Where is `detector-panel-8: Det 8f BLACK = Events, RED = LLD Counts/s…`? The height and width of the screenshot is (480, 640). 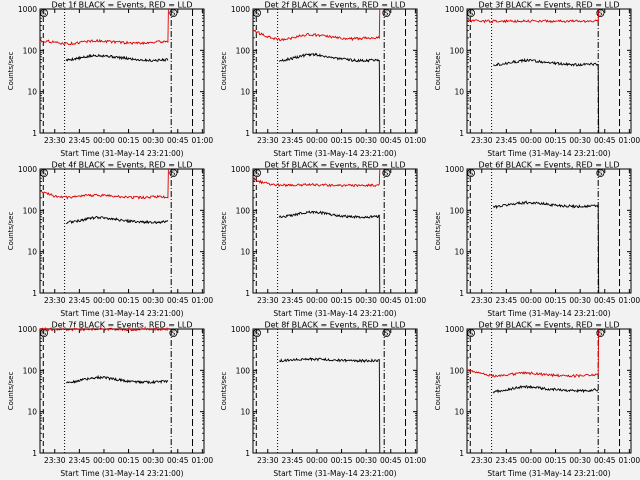 detector-panel-8: Det 8f BLACK = Events, RED = LLD Counts/s… is located at coordinates (323, 400).